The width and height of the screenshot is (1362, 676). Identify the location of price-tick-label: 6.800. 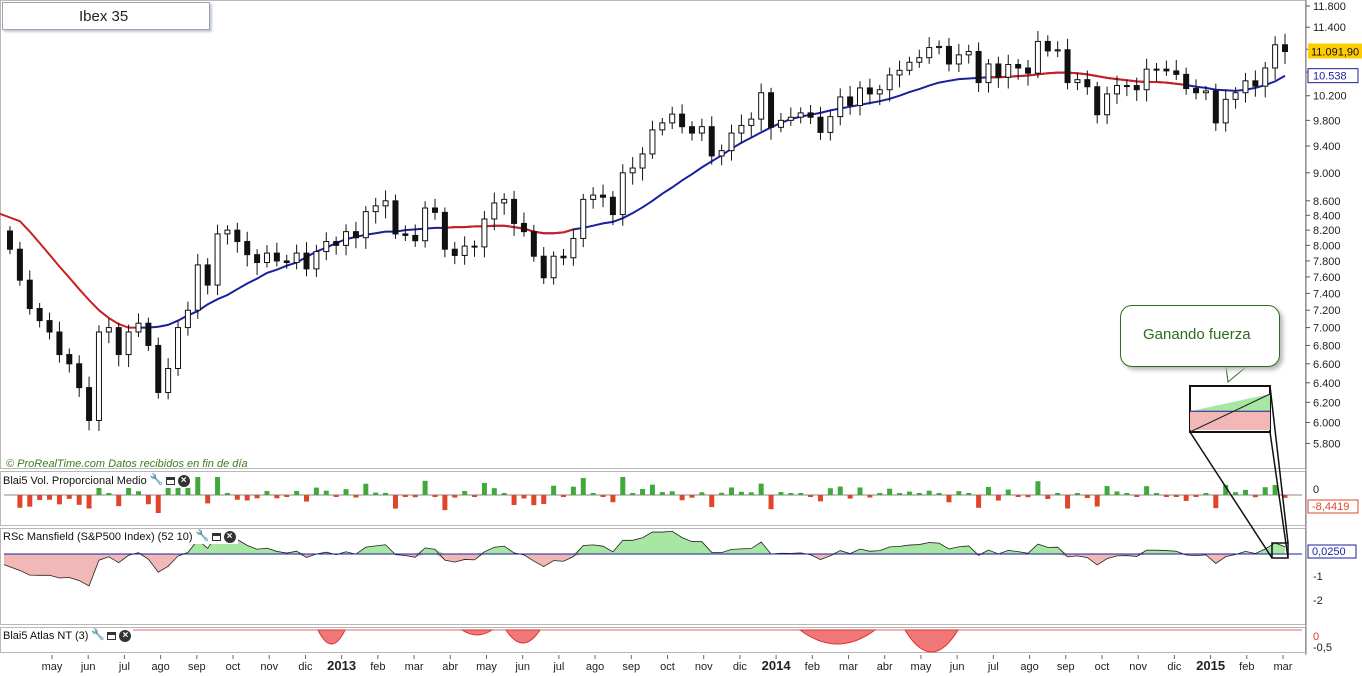
(1327, 346).